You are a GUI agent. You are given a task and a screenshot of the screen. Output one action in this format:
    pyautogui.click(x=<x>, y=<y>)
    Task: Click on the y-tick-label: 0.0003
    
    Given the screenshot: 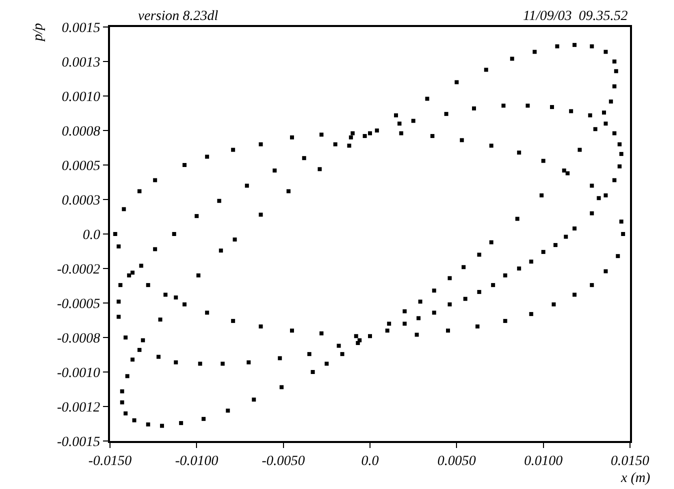 What is the action you would take?
    pyautogui.click(x=81, y=200)
    